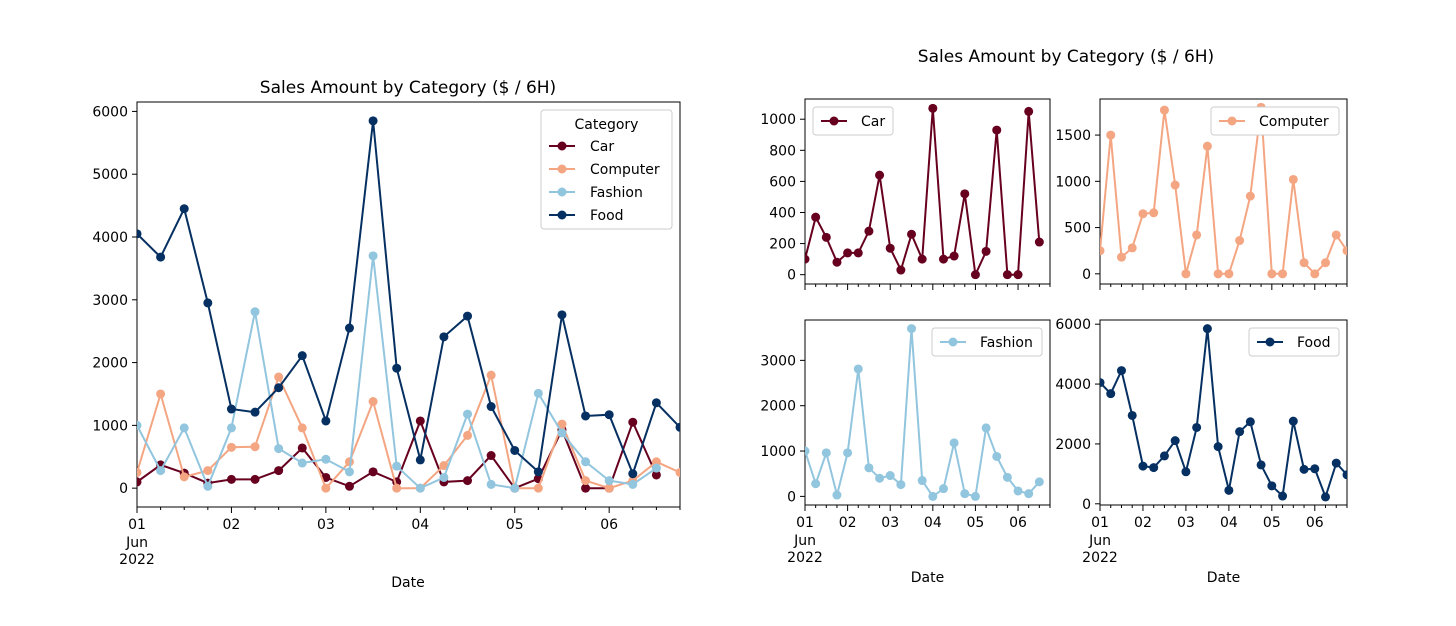 Image resolution: width=1456 pixels, height=626 pixels. Describe the element at coordinates (1086, 275) in the screenshot. I see `panel-y-tick-label: 0` at that location.